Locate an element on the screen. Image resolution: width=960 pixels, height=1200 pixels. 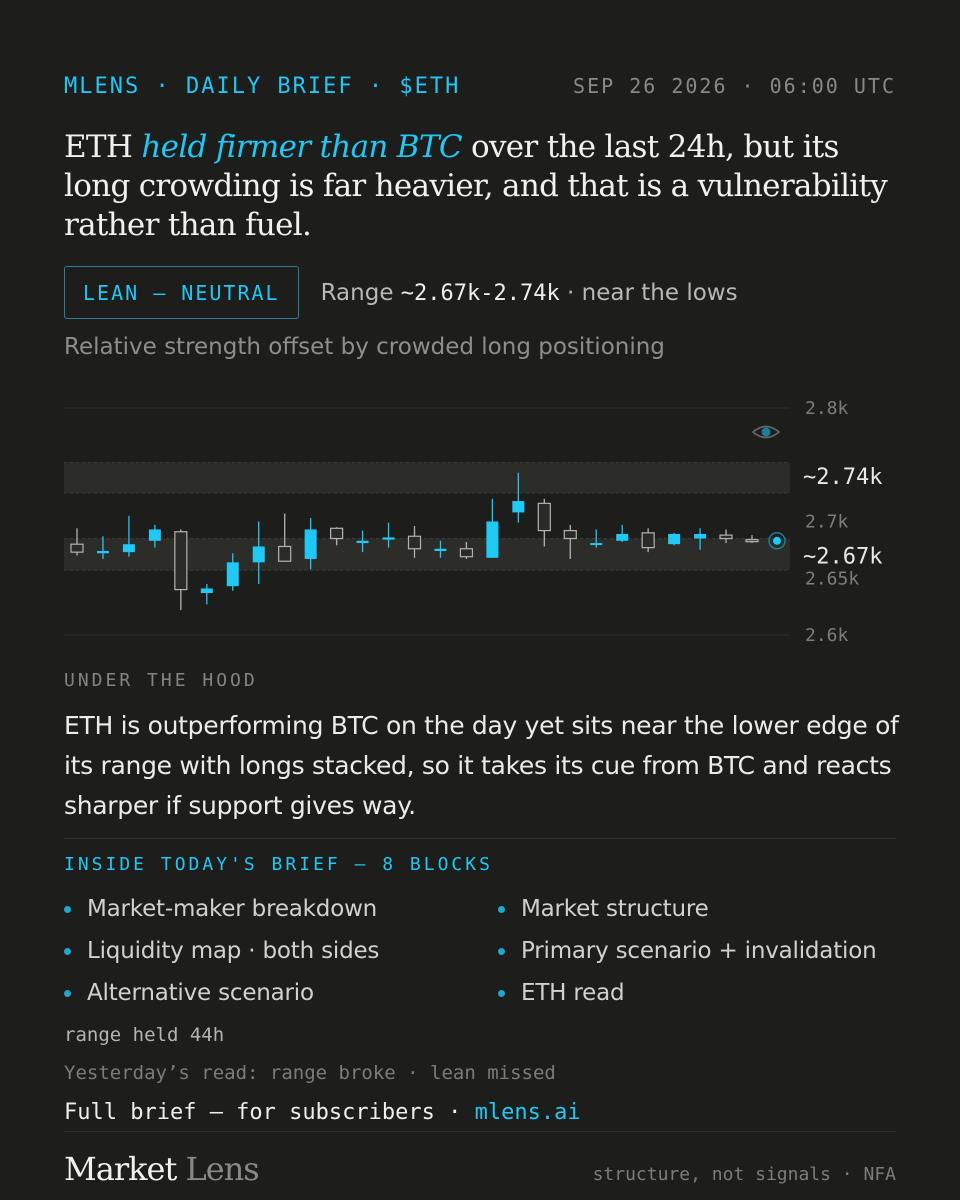
range-text: Range ~2.67k-2.74k · near the lows is located at coordinates (529, 293).